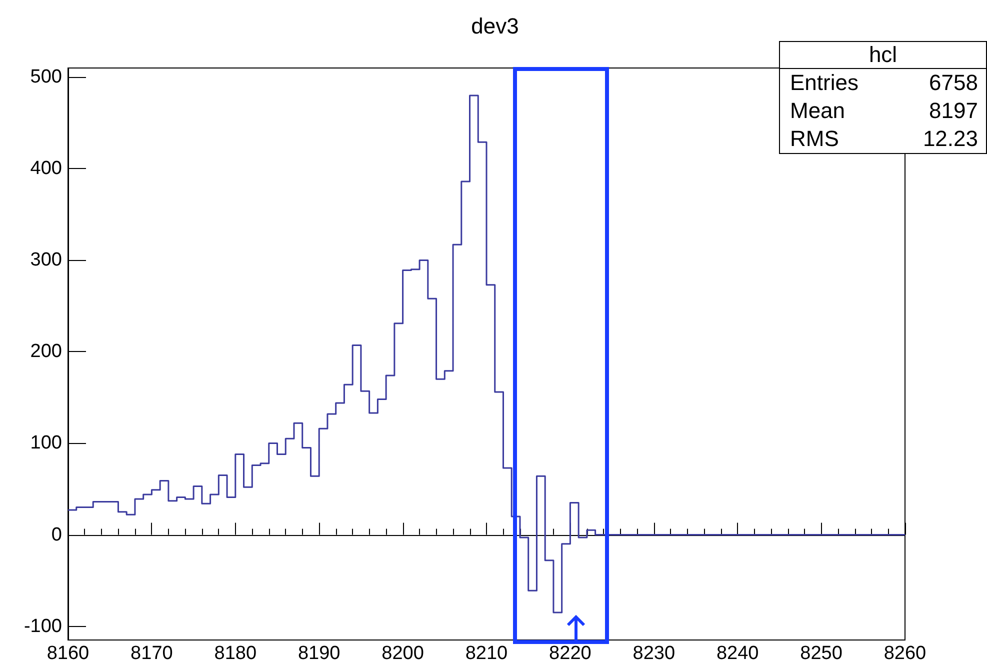 This screenshot has width=987, height=664. Describe the element at coordinates (905, 653) in the screenshot. I see `x-tick-label: 8260` at that location.